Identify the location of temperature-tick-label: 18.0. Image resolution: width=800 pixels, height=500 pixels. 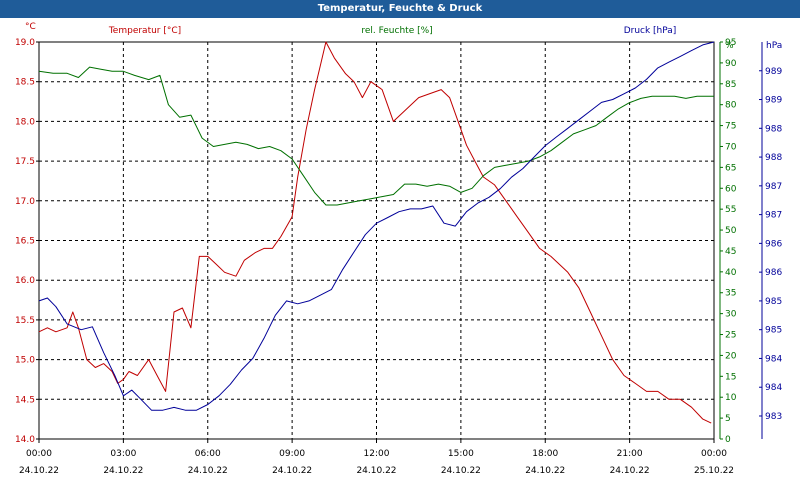
(25, 122).